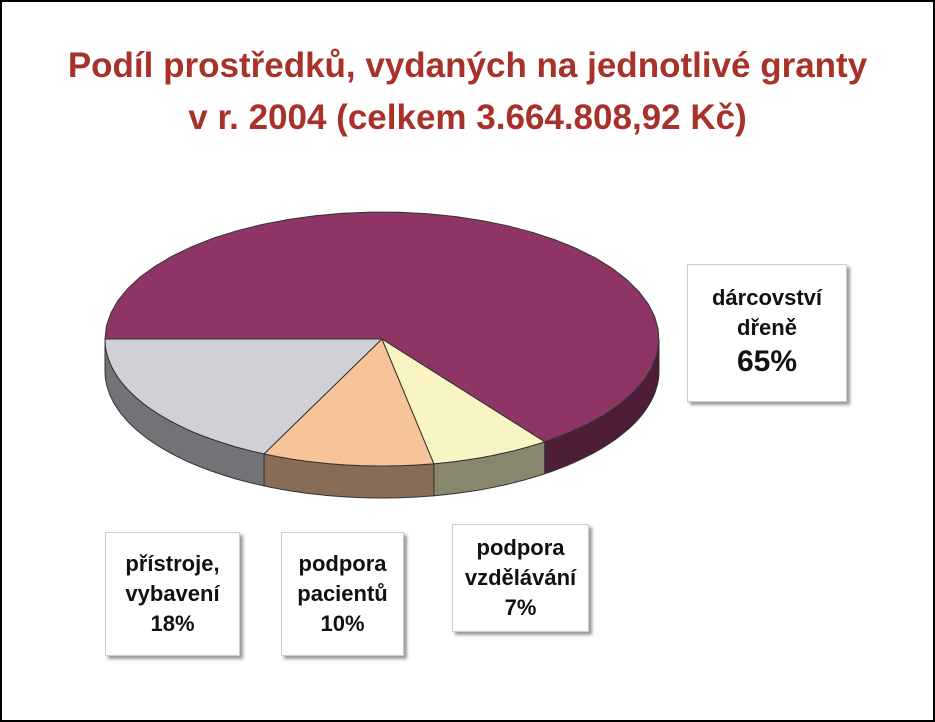 This screenshot has width=935, height=722. What do you see at coordinates (767, 312) in the screenshot?
I see `label-name: dárcovství dřeně` at bounding box center [767, 312].